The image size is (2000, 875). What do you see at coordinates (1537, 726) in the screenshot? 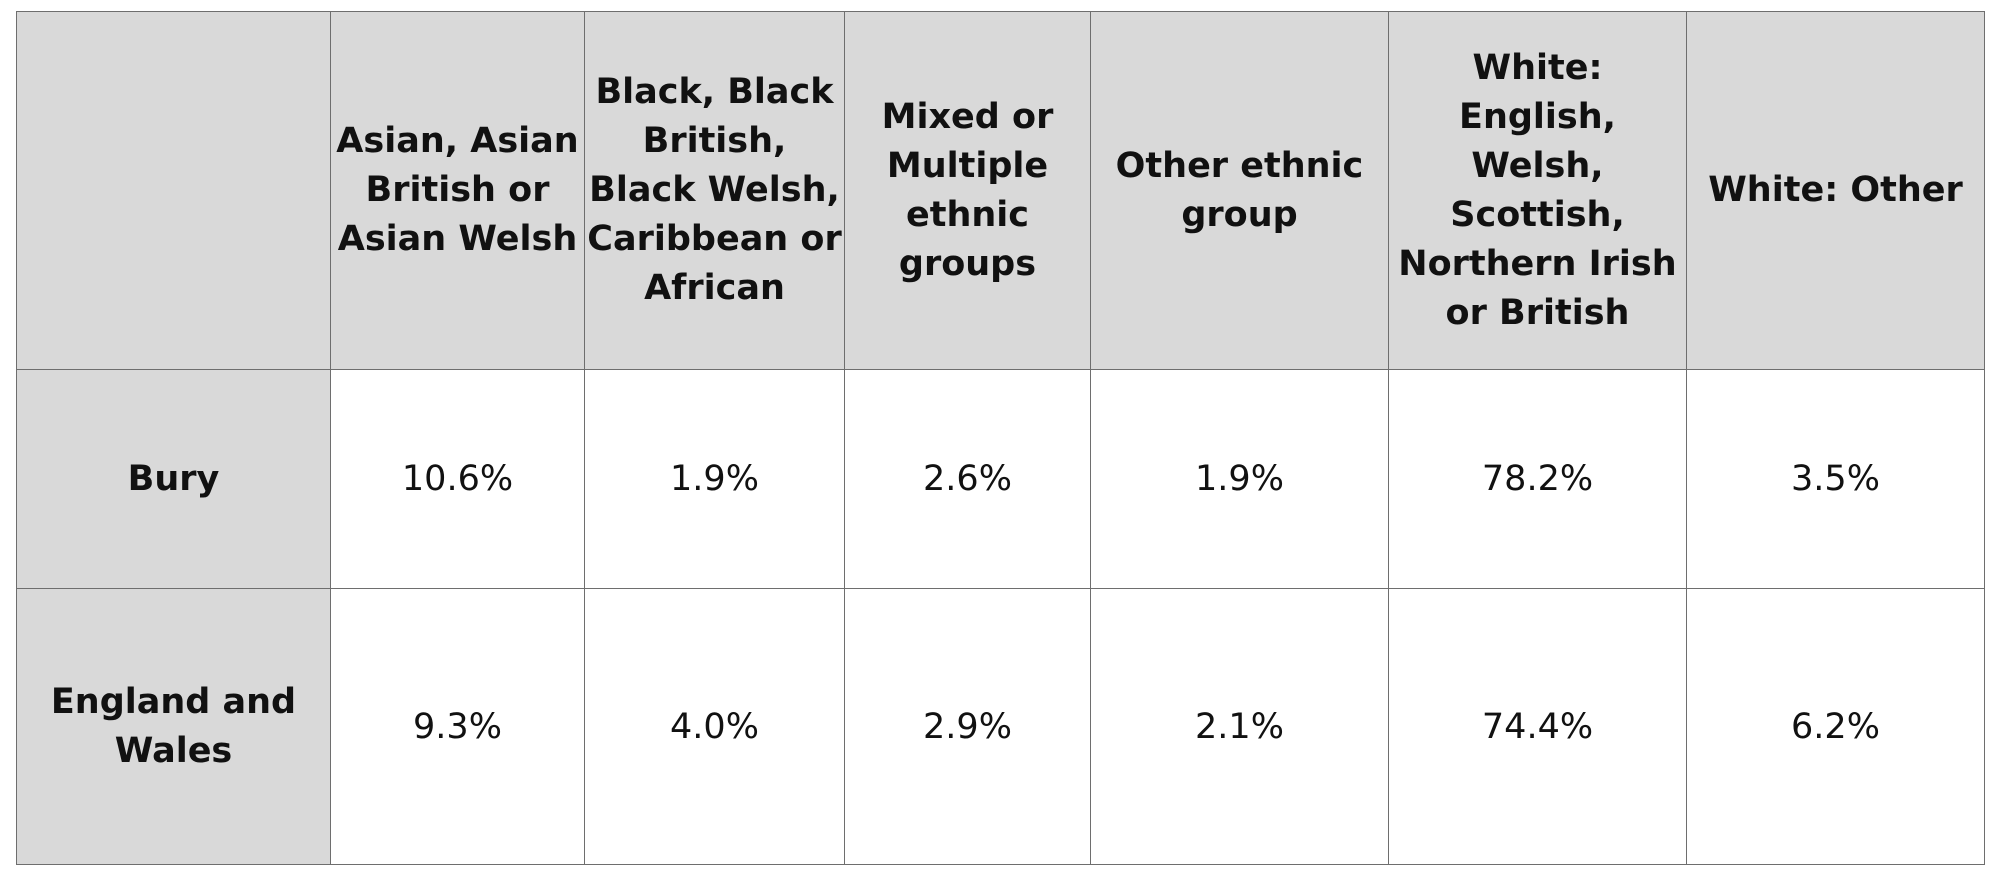
I see `table-cell: 74.4%` at bounding box center [1537, 726].